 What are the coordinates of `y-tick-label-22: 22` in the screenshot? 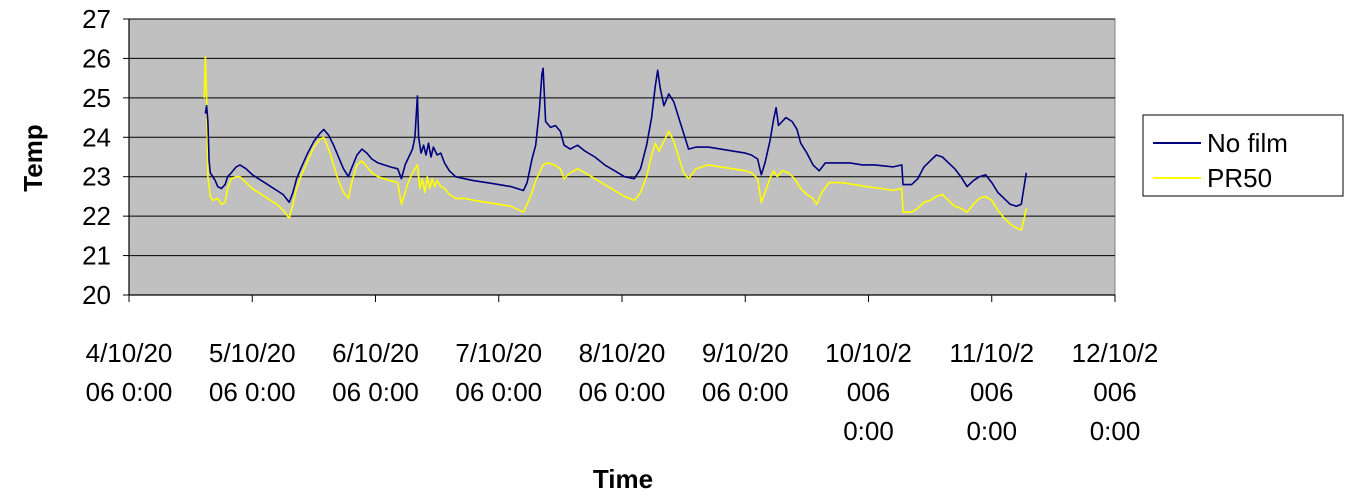 It's located at (96, 216).